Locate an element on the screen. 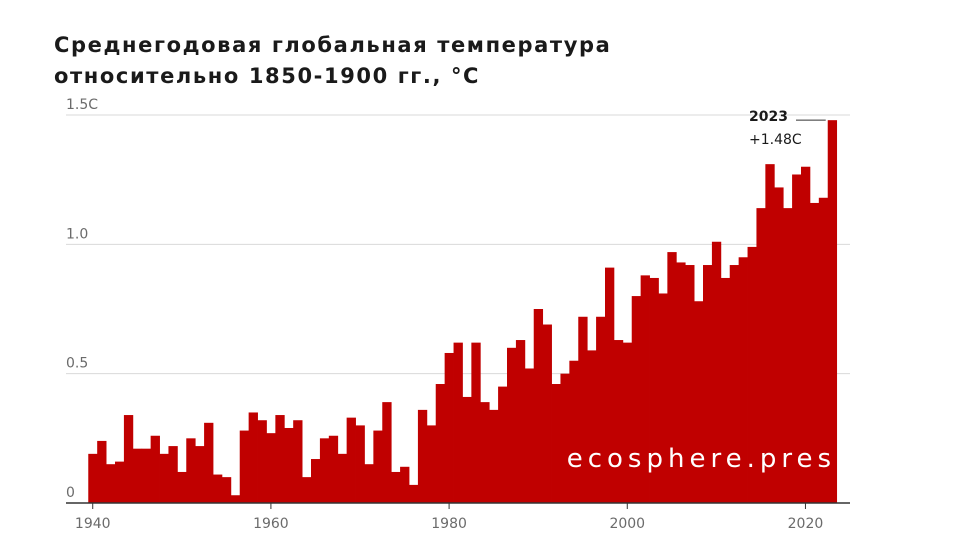 The image size is (960, 540). bar-1981 is located at coordinates (458, 422).